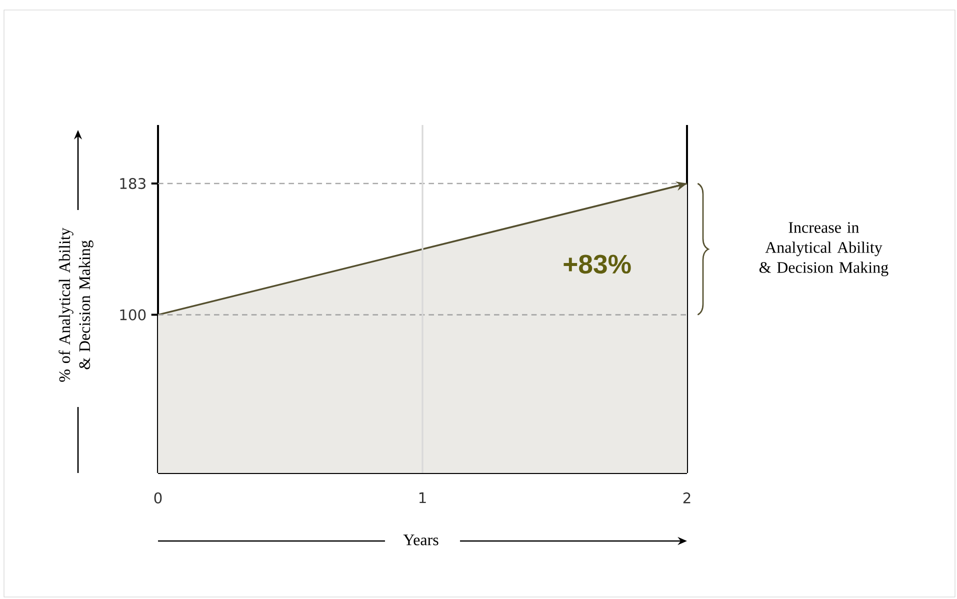  Describe the element at coordinates (823, 249) in the screenshot. I see `text: Increase in Analytical Ability & Decision Making` at that location.